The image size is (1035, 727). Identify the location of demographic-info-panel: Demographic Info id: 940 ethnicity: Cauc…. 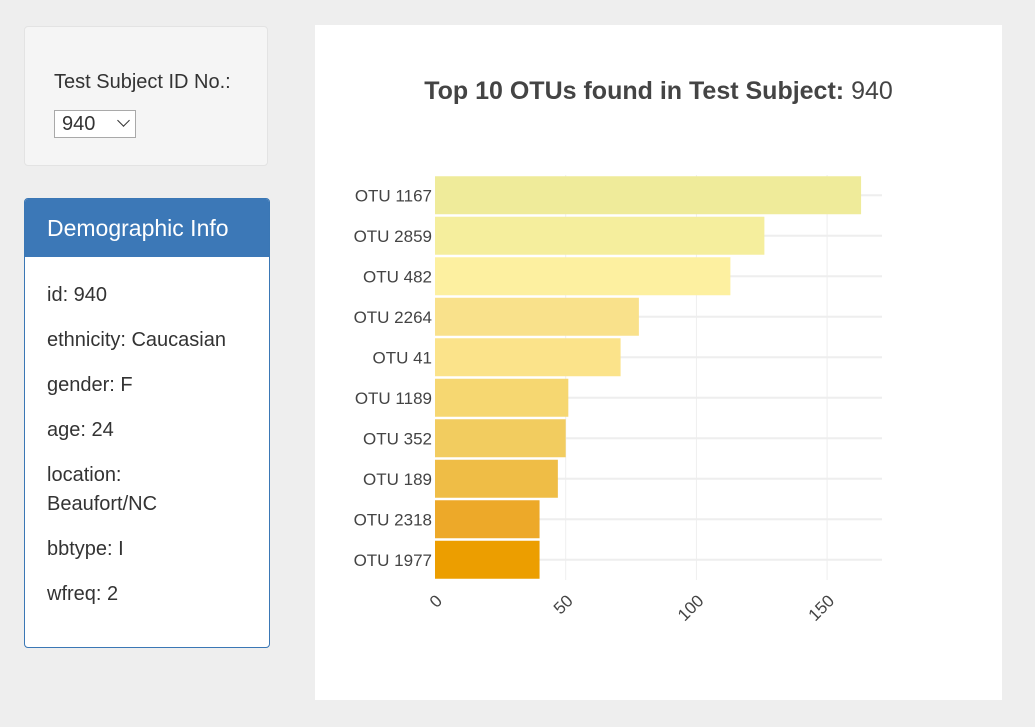
(147, 423).